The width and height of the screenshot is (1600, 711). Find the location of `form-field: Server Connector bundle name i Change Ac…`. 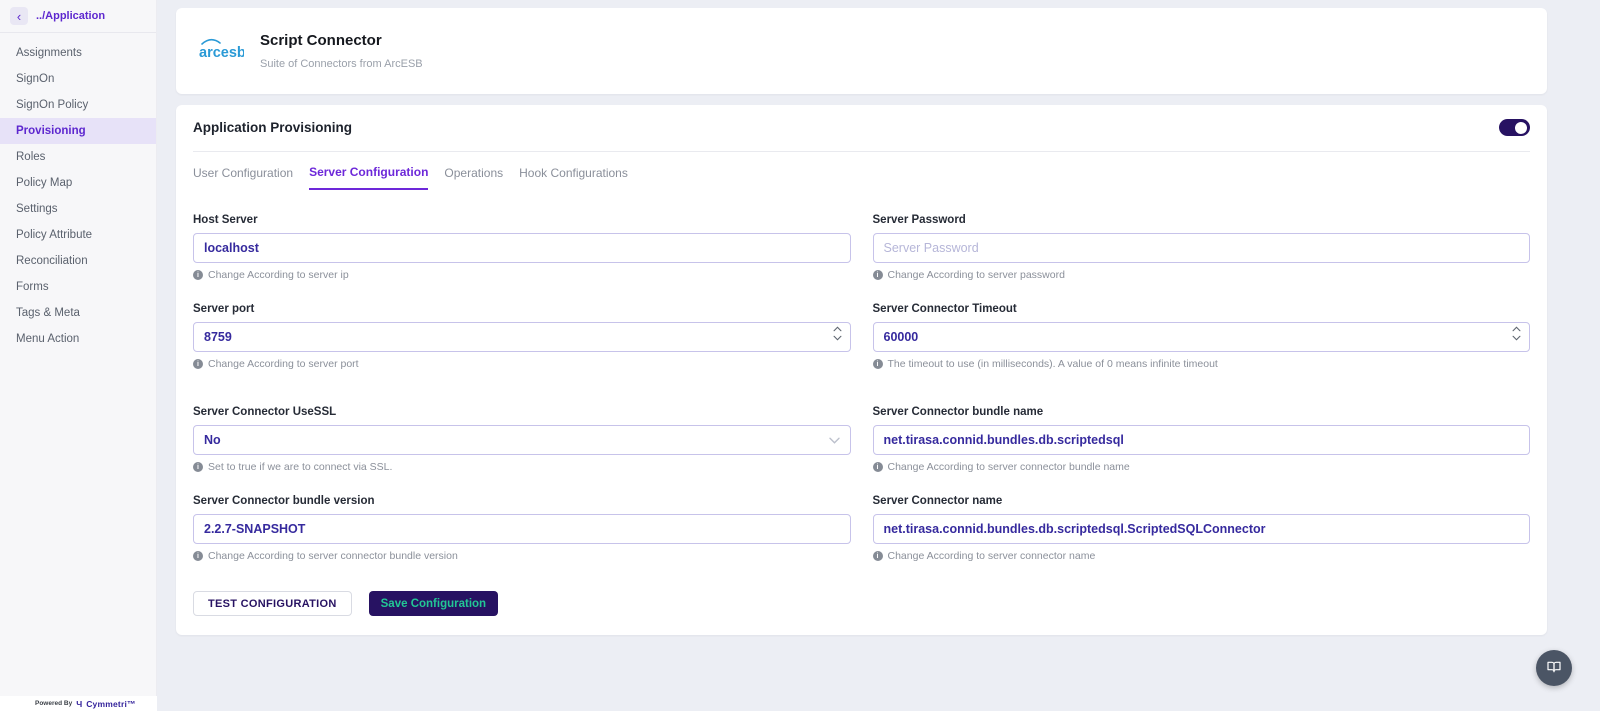

form-field: Server Connector bundle name i Change Ac… is located at coordinates (1201, 439).